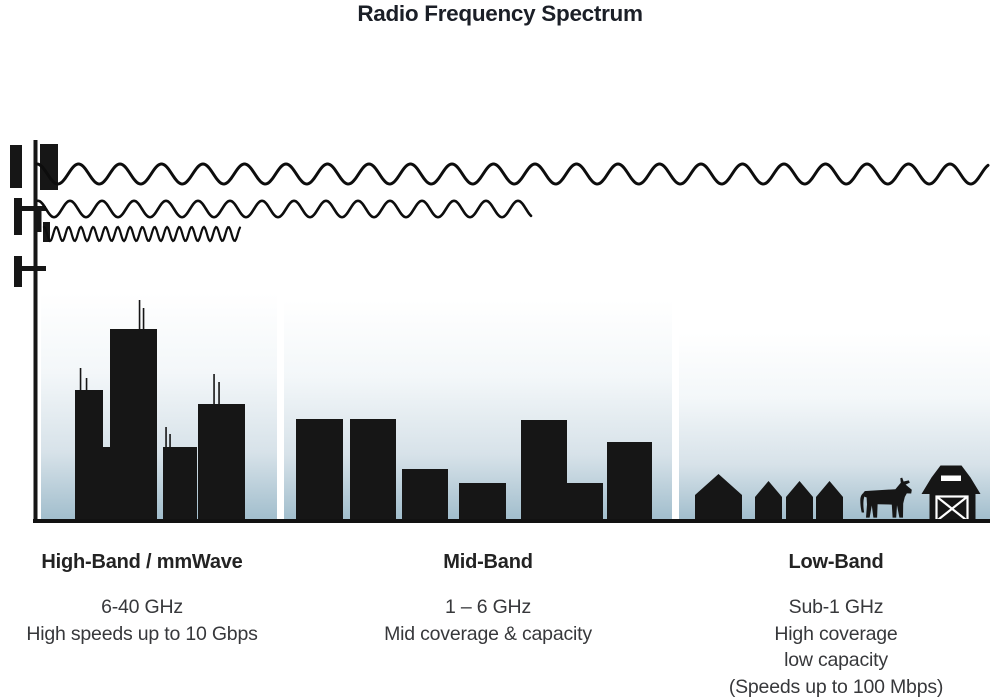 The width and height of the screenshot is (1000, 700). What do you see at coordinates (488, 633) in the screenshot?
I see `band-detail-line: Mid coverage & capacity` at bounding box center [488, 633].